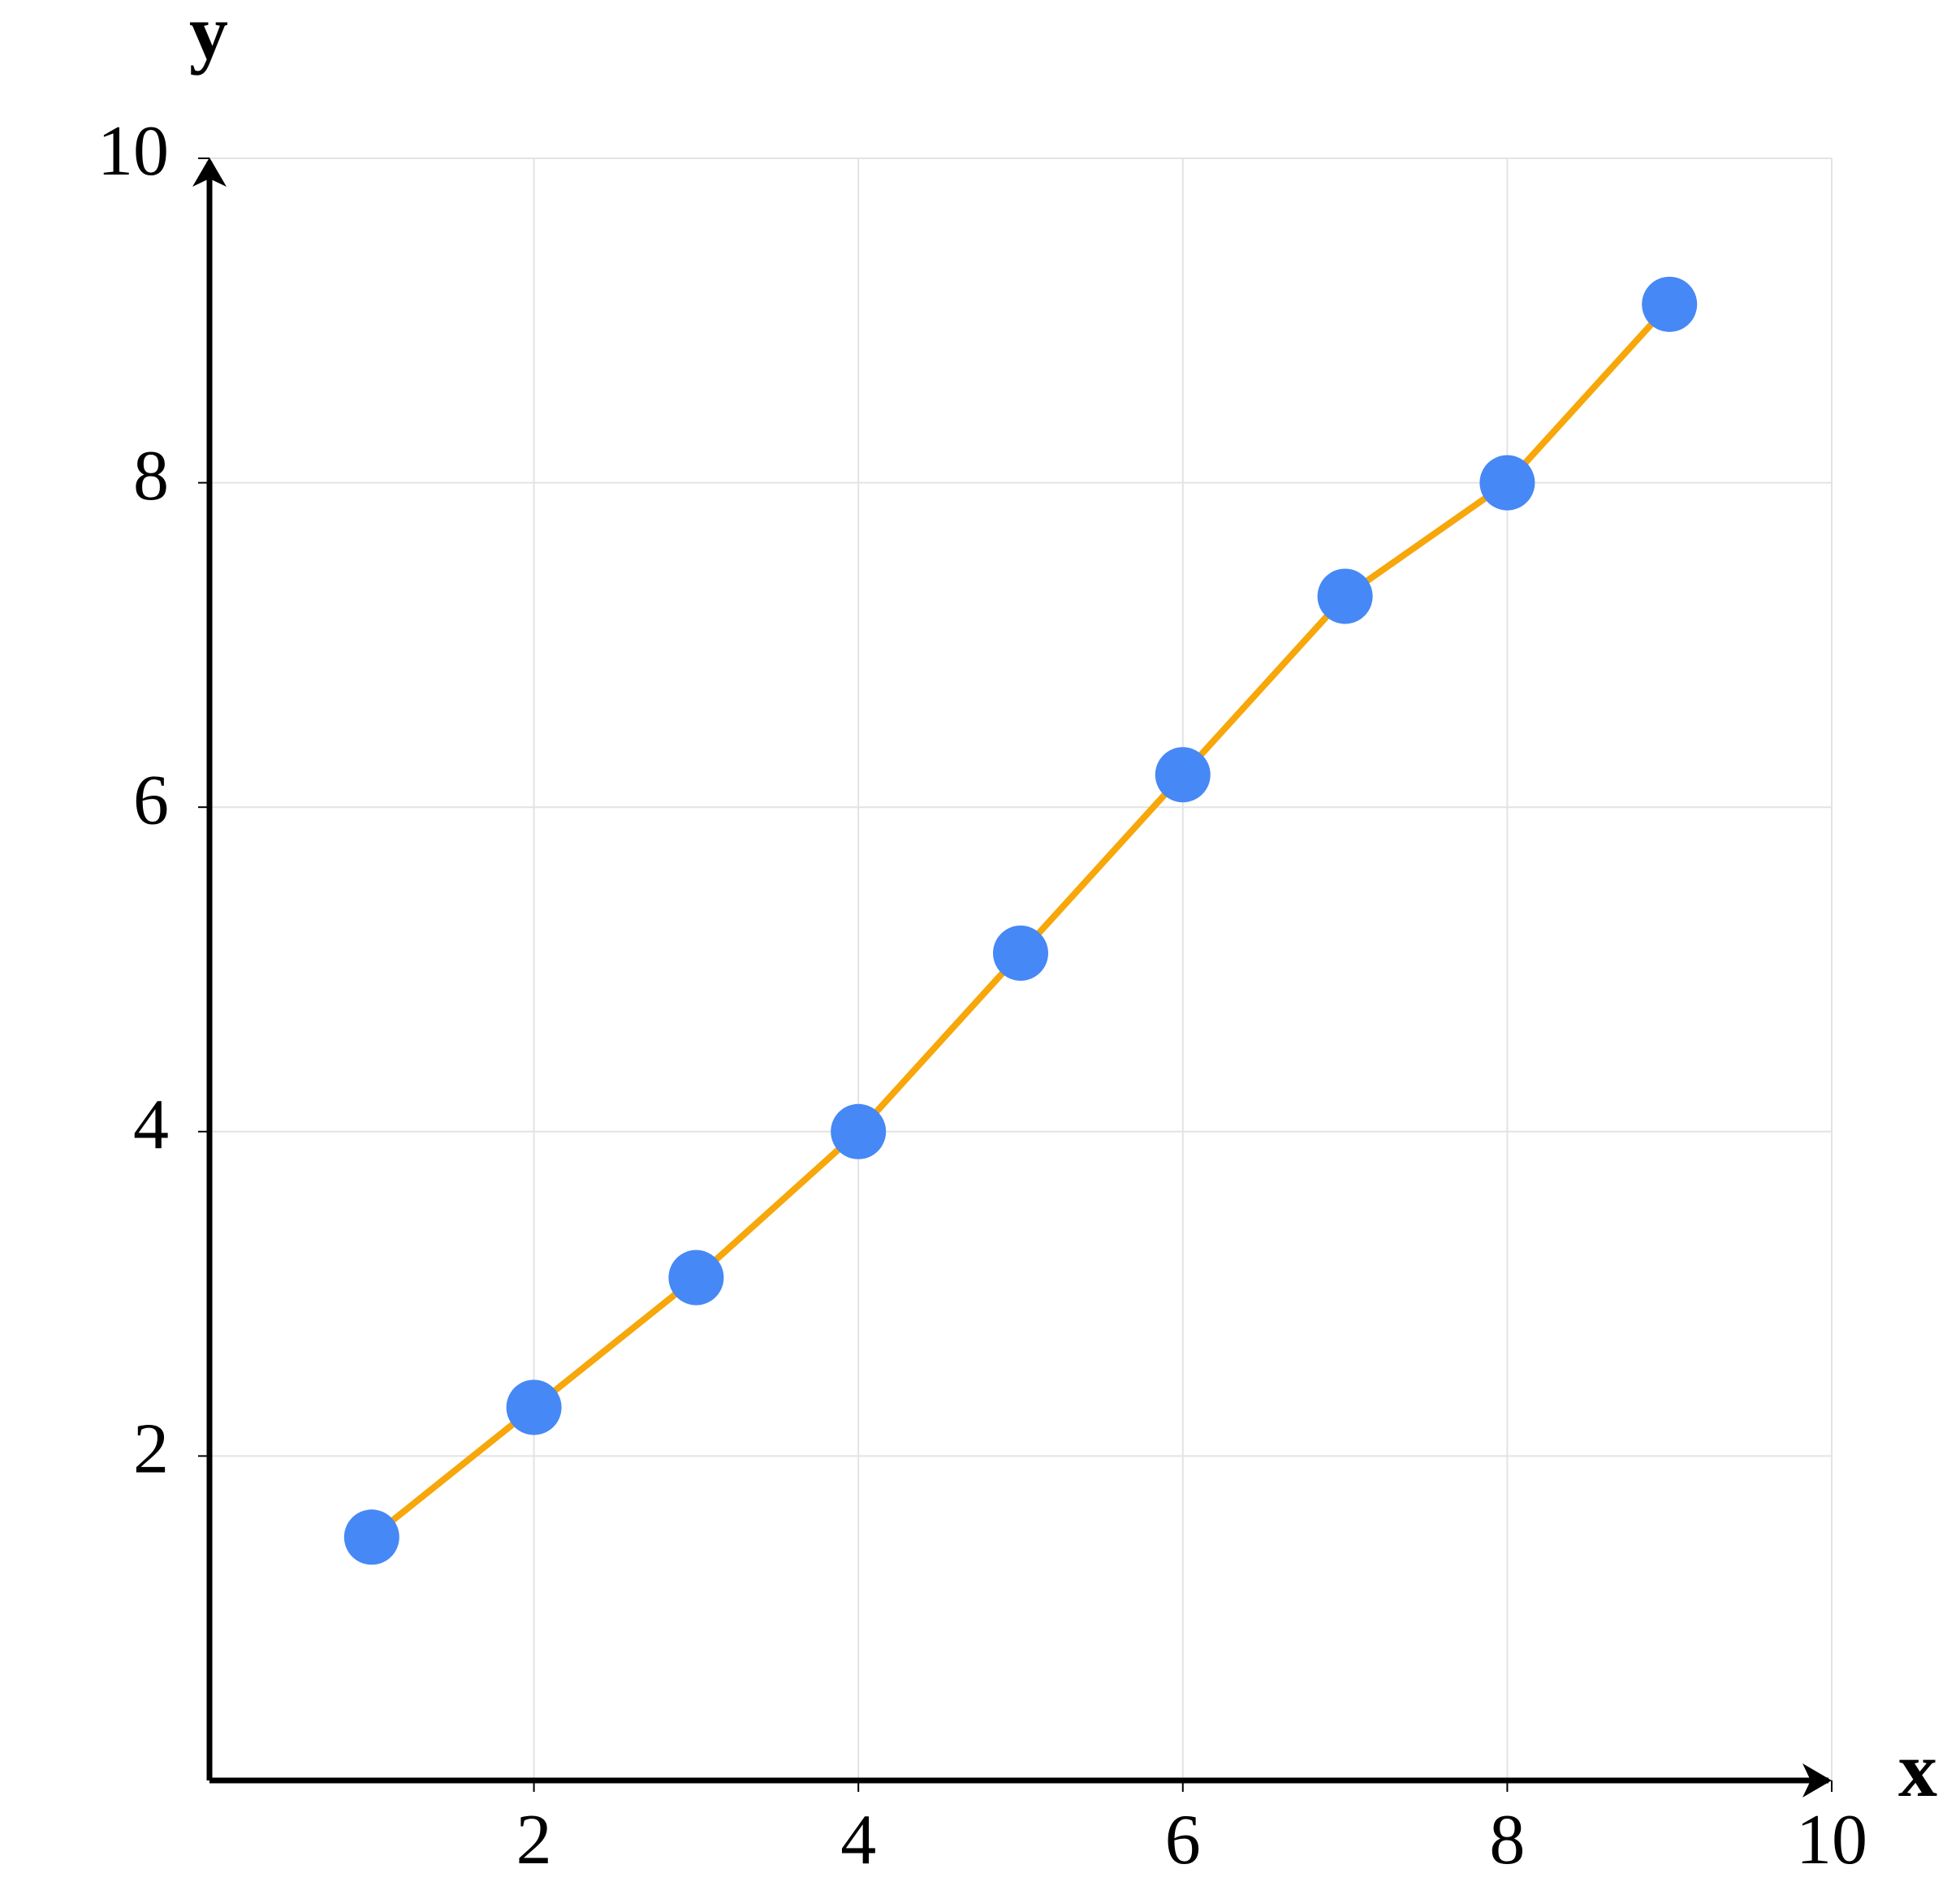 This screenshot has height=1886, width=1960. I want to click on x-tick-label: 10, so click(1831, 1840).